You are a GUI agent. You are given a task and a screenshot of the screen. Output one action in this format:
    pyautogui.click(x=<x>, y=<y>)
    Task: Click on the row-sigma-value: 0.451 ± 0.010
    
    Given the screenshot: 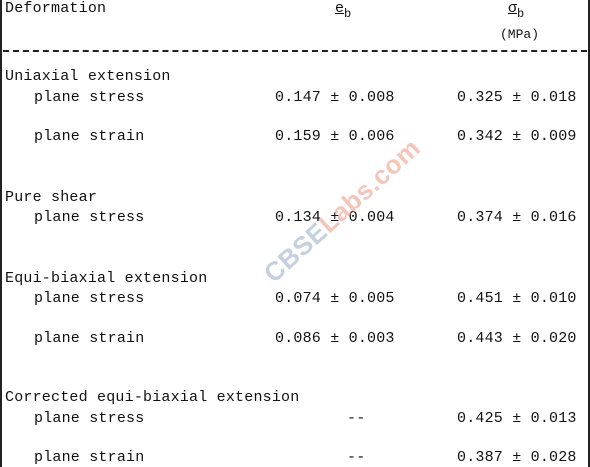 What is the action you would take?
    pyautogui.click(x=517, y=298)
    